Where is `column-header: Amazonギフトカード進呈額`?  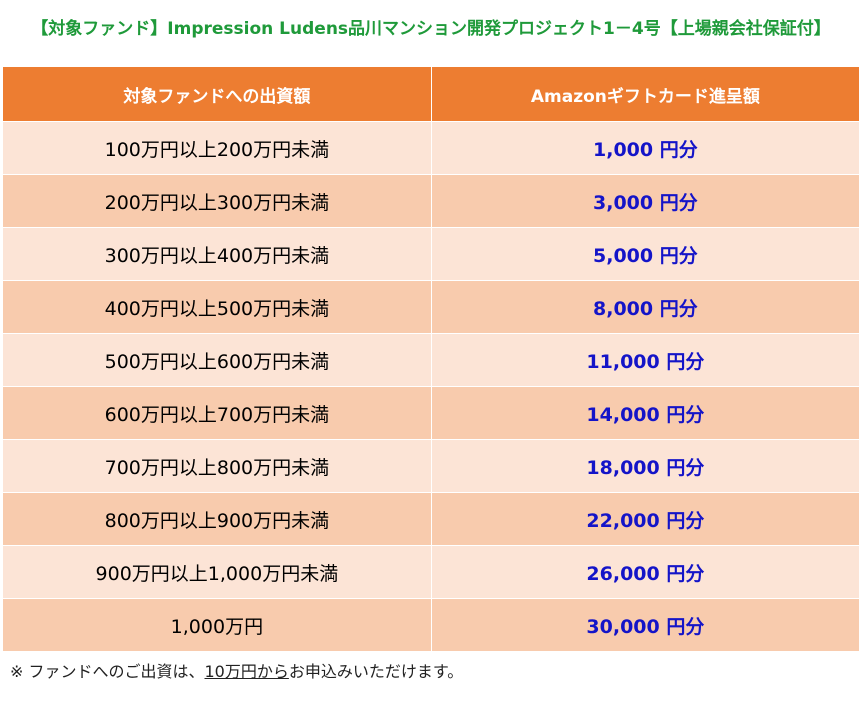
column-header: Amazonギフトカード進呈額 is located at coordinates (646, 94).